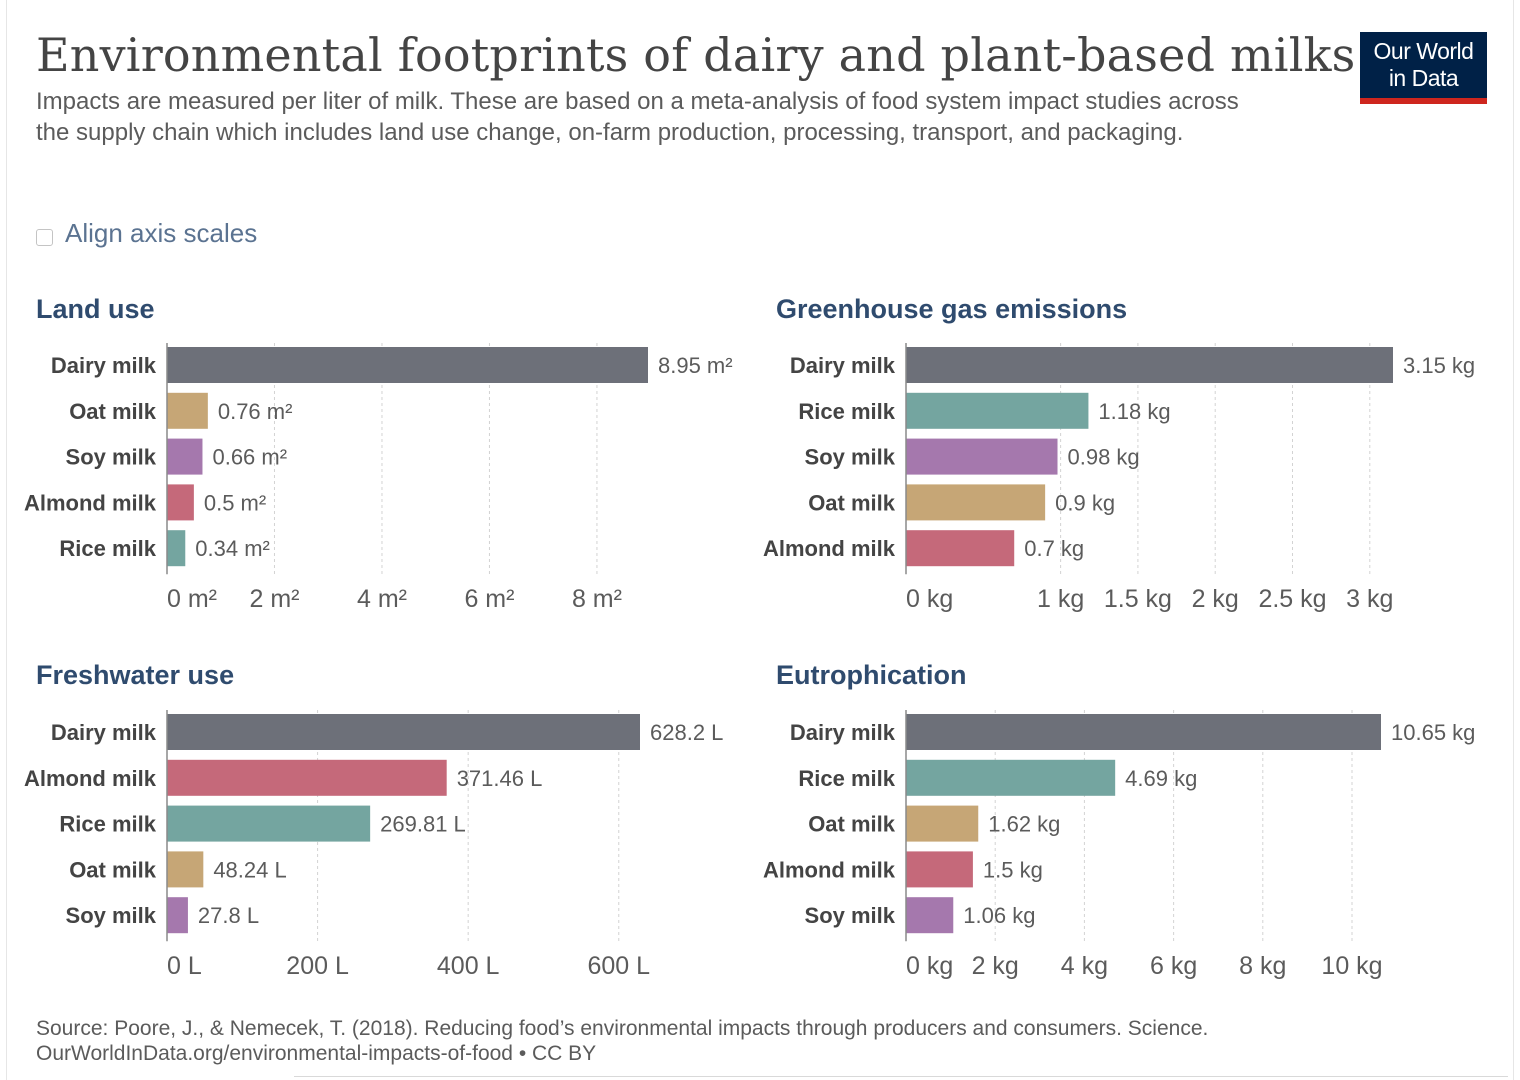 Image resolution: width=1520 pixels, height=1080 pixels. Describe the element at coordinates (161, 233) in the screenshot. I see `align-axis-label: Align axis scales` at that location.